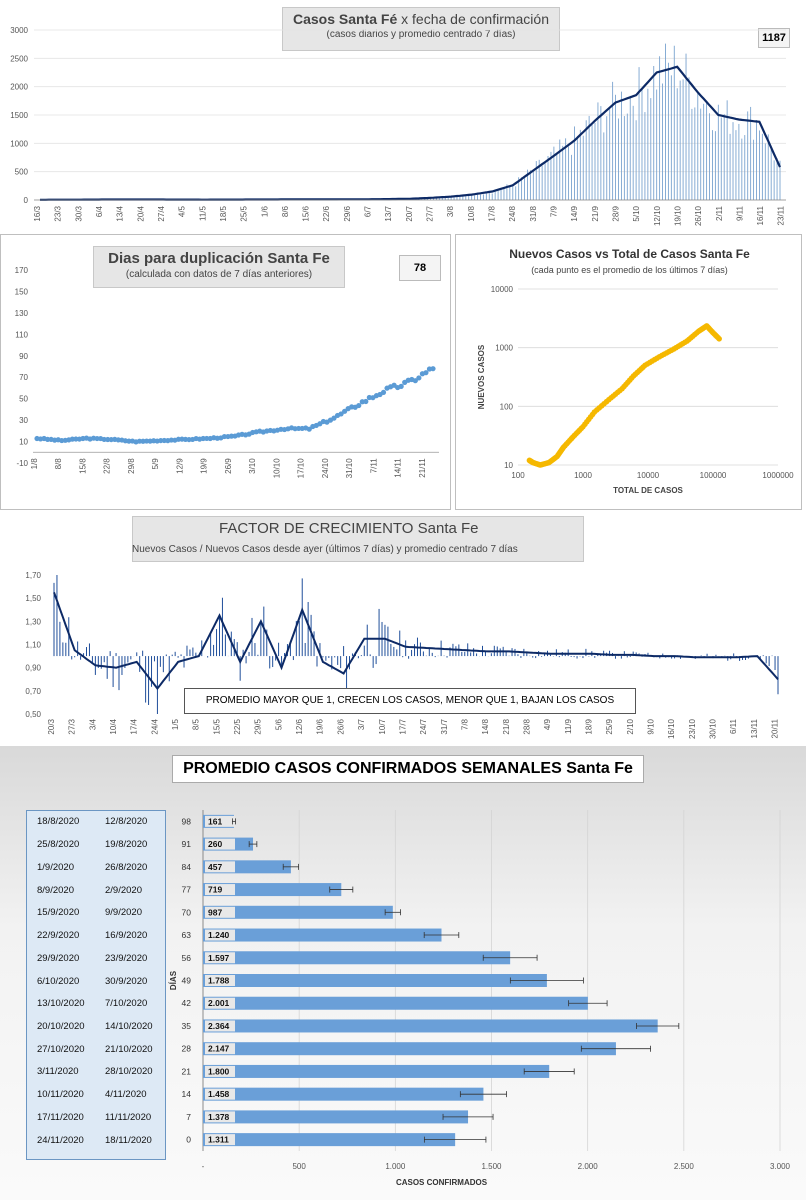 The width and height of the screenshot is (806, 1200). I want to click on growth-title-tail: Santa Fe, so click(446, 528).